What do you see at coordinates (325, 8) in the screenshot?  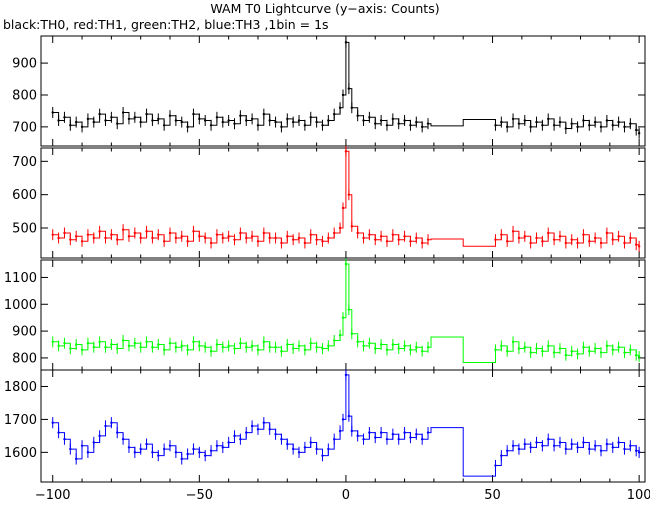 I see `chart-title: WAM T0 Lightcurve (y−axis: Counts)` at bounding box center [325, 8].